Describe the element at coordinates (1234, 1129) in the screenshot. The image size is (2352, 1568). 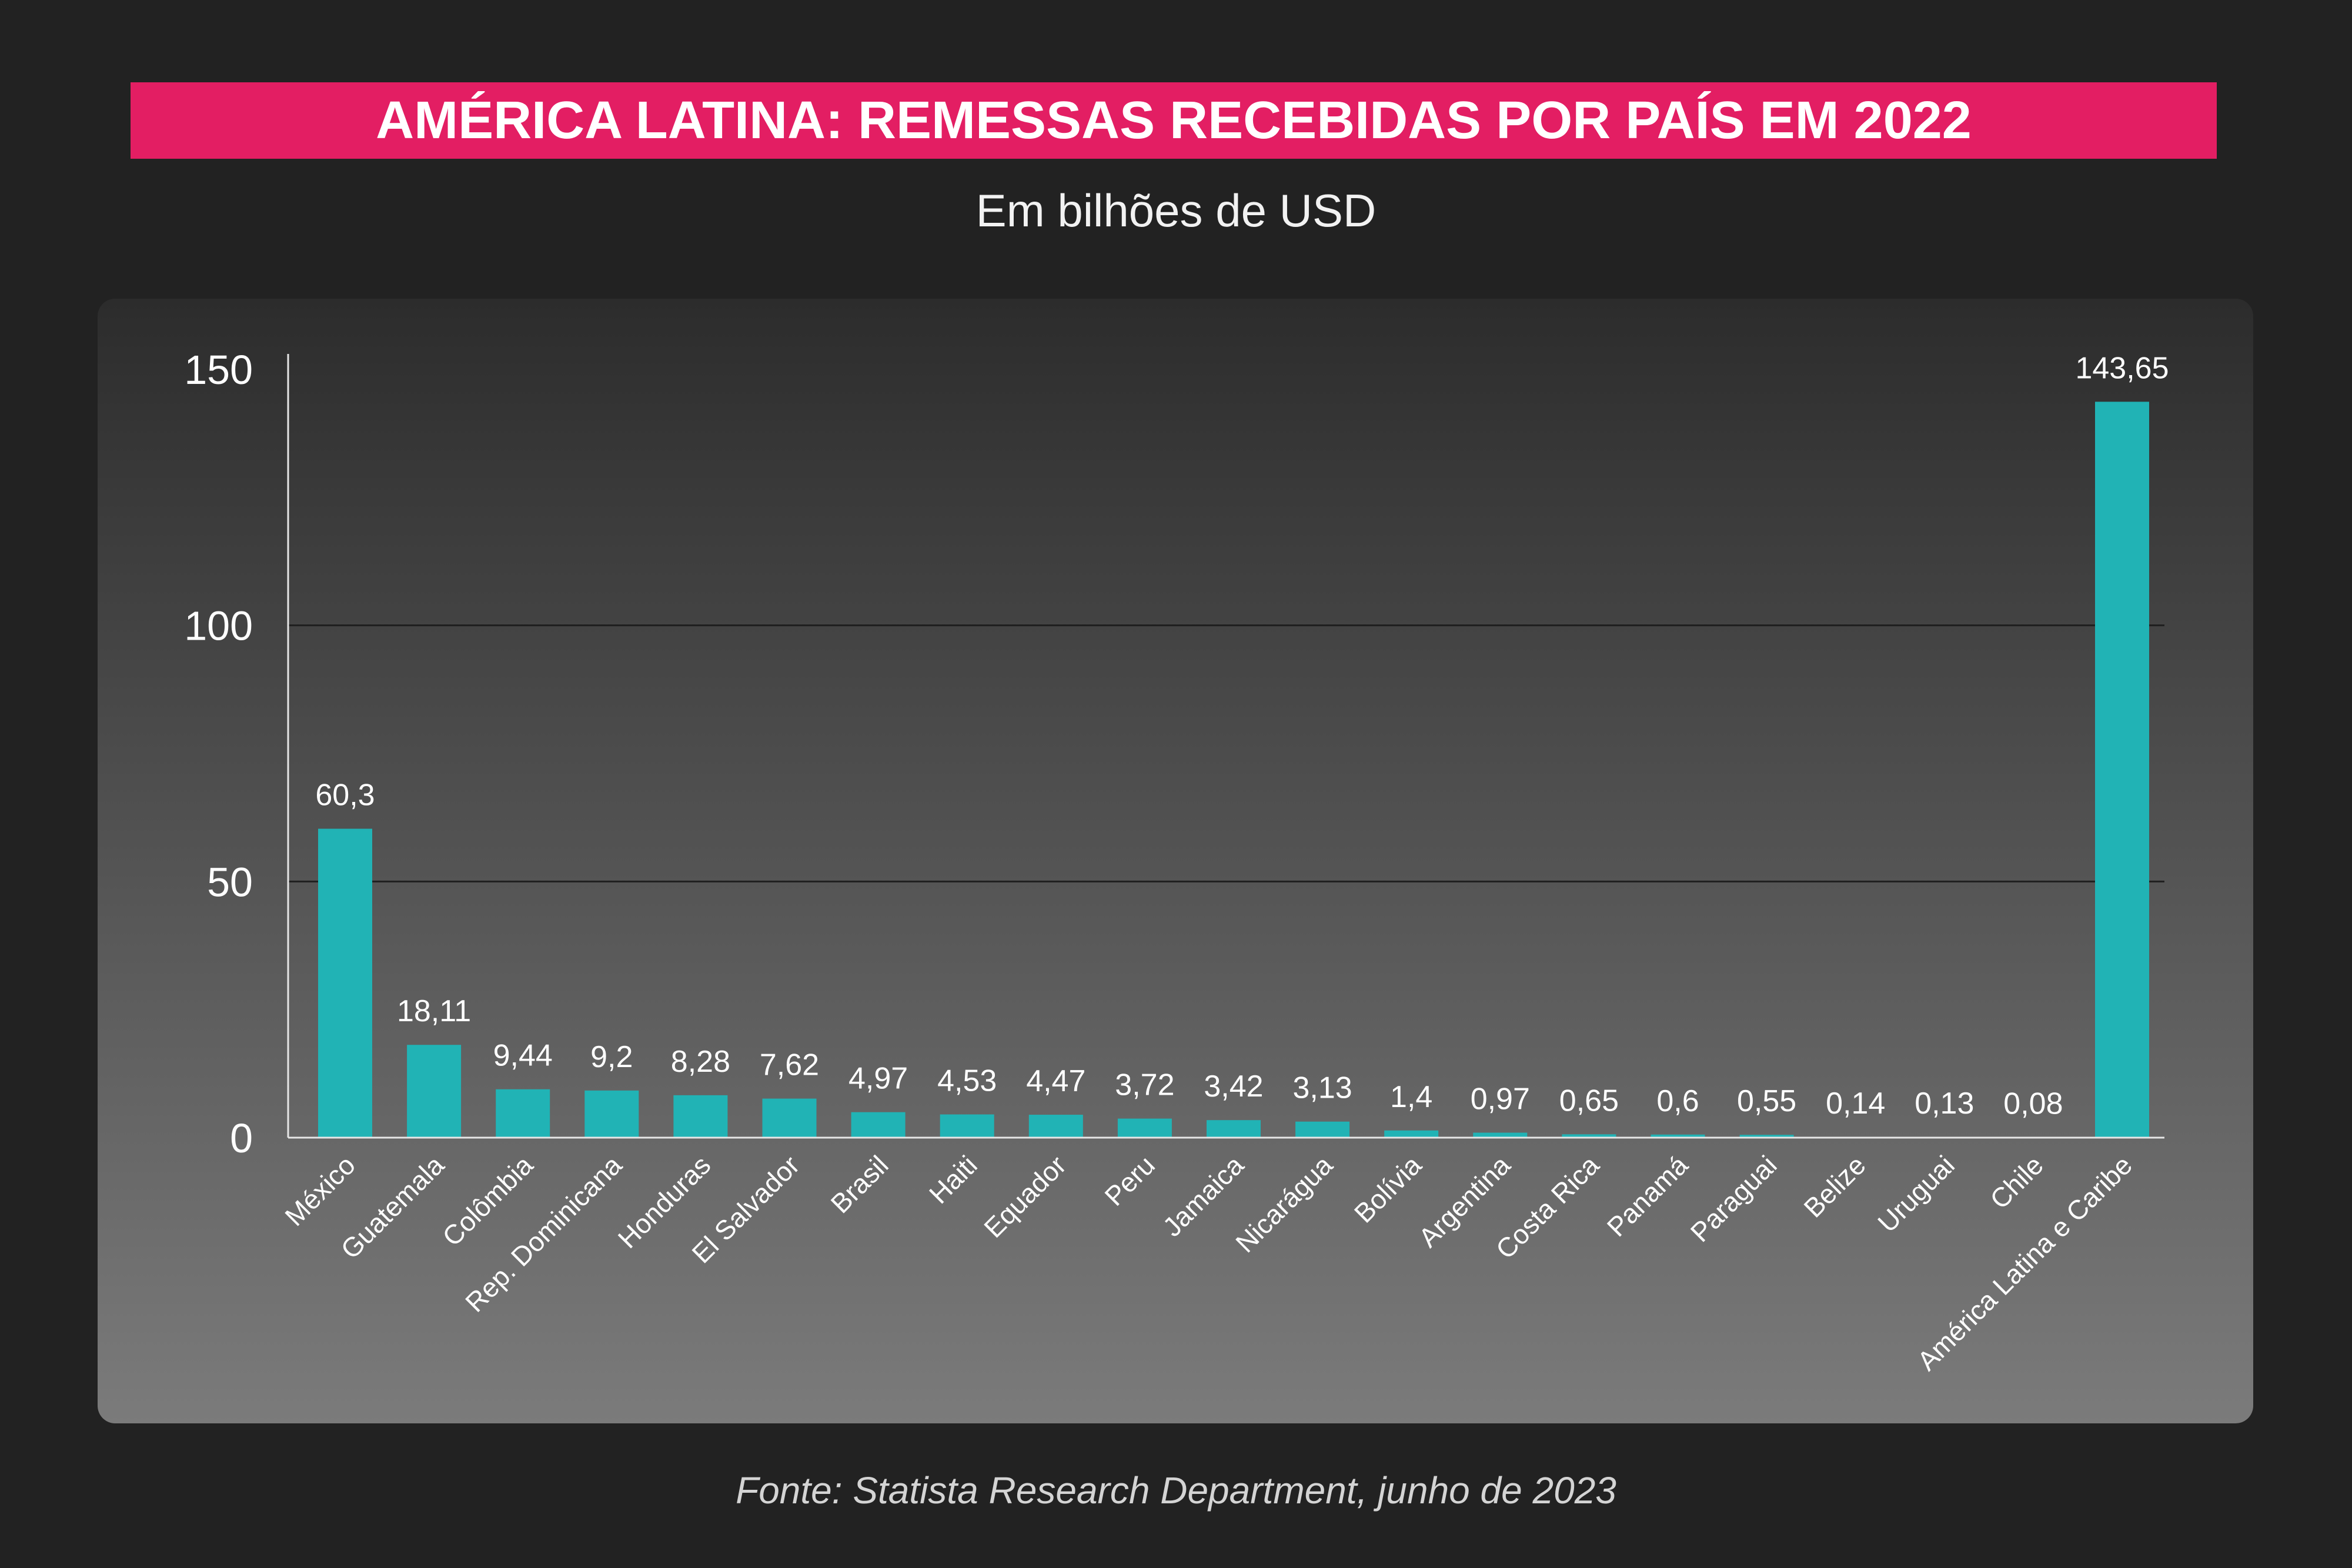
I see `bar-jamaica` at that location.